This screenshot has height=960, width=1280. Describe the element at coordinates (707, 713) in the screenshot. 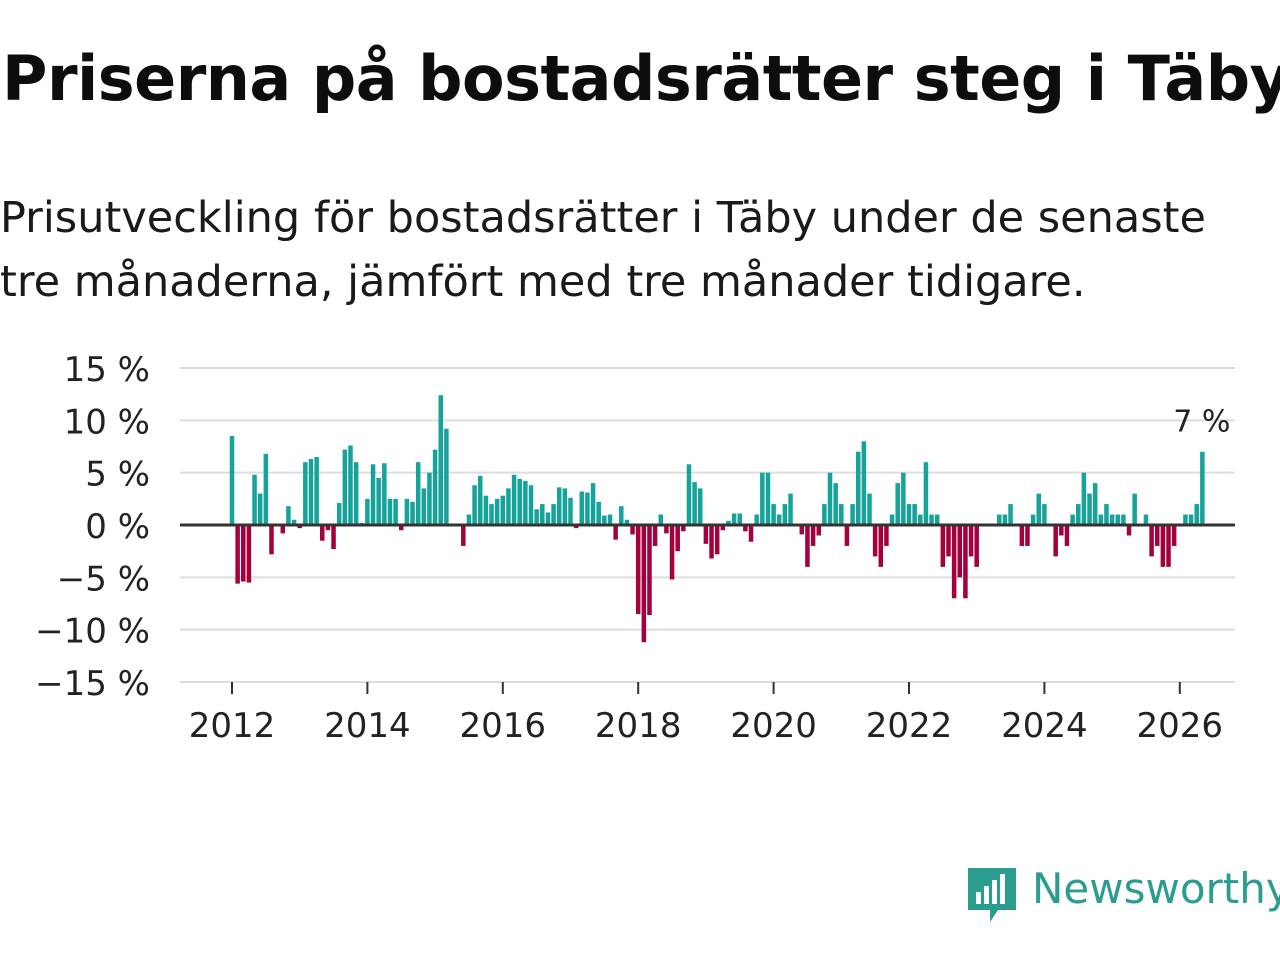

I see `x-axis-ticks: 2012 2014 2016 2018 2020 2022 2024 2026` at that location.